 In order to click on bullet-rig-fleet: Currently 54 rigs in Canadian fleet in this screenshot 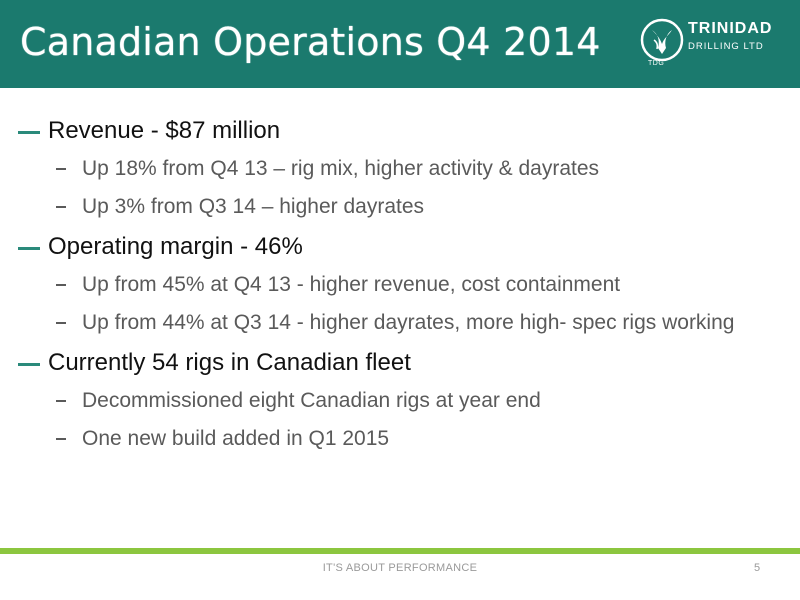, I will do `click(403, 363)`.